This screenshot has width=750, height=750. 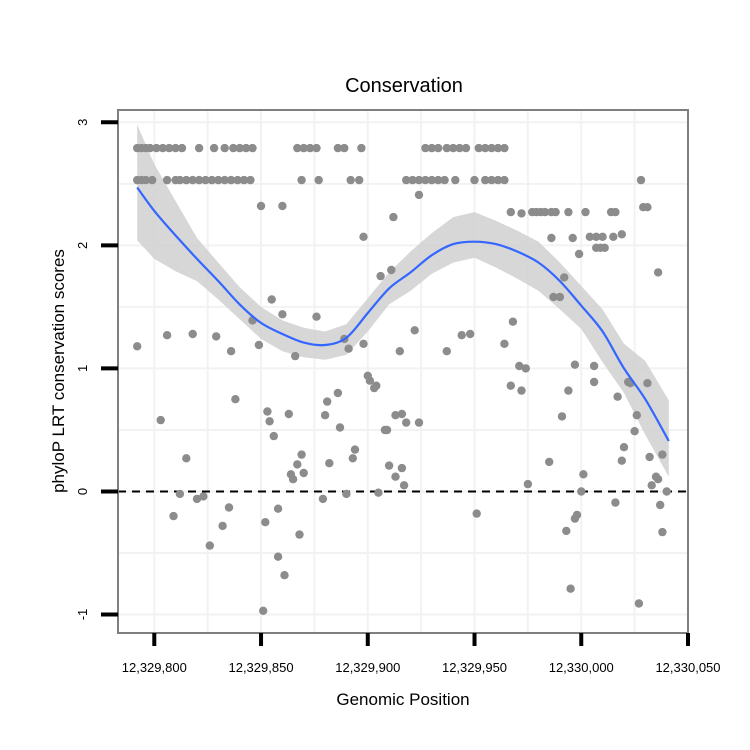 What do you see at coordinates (82, 615) in the screenshot?
I see `y-tick-label-0: -1` at bounding box center [82, 615].